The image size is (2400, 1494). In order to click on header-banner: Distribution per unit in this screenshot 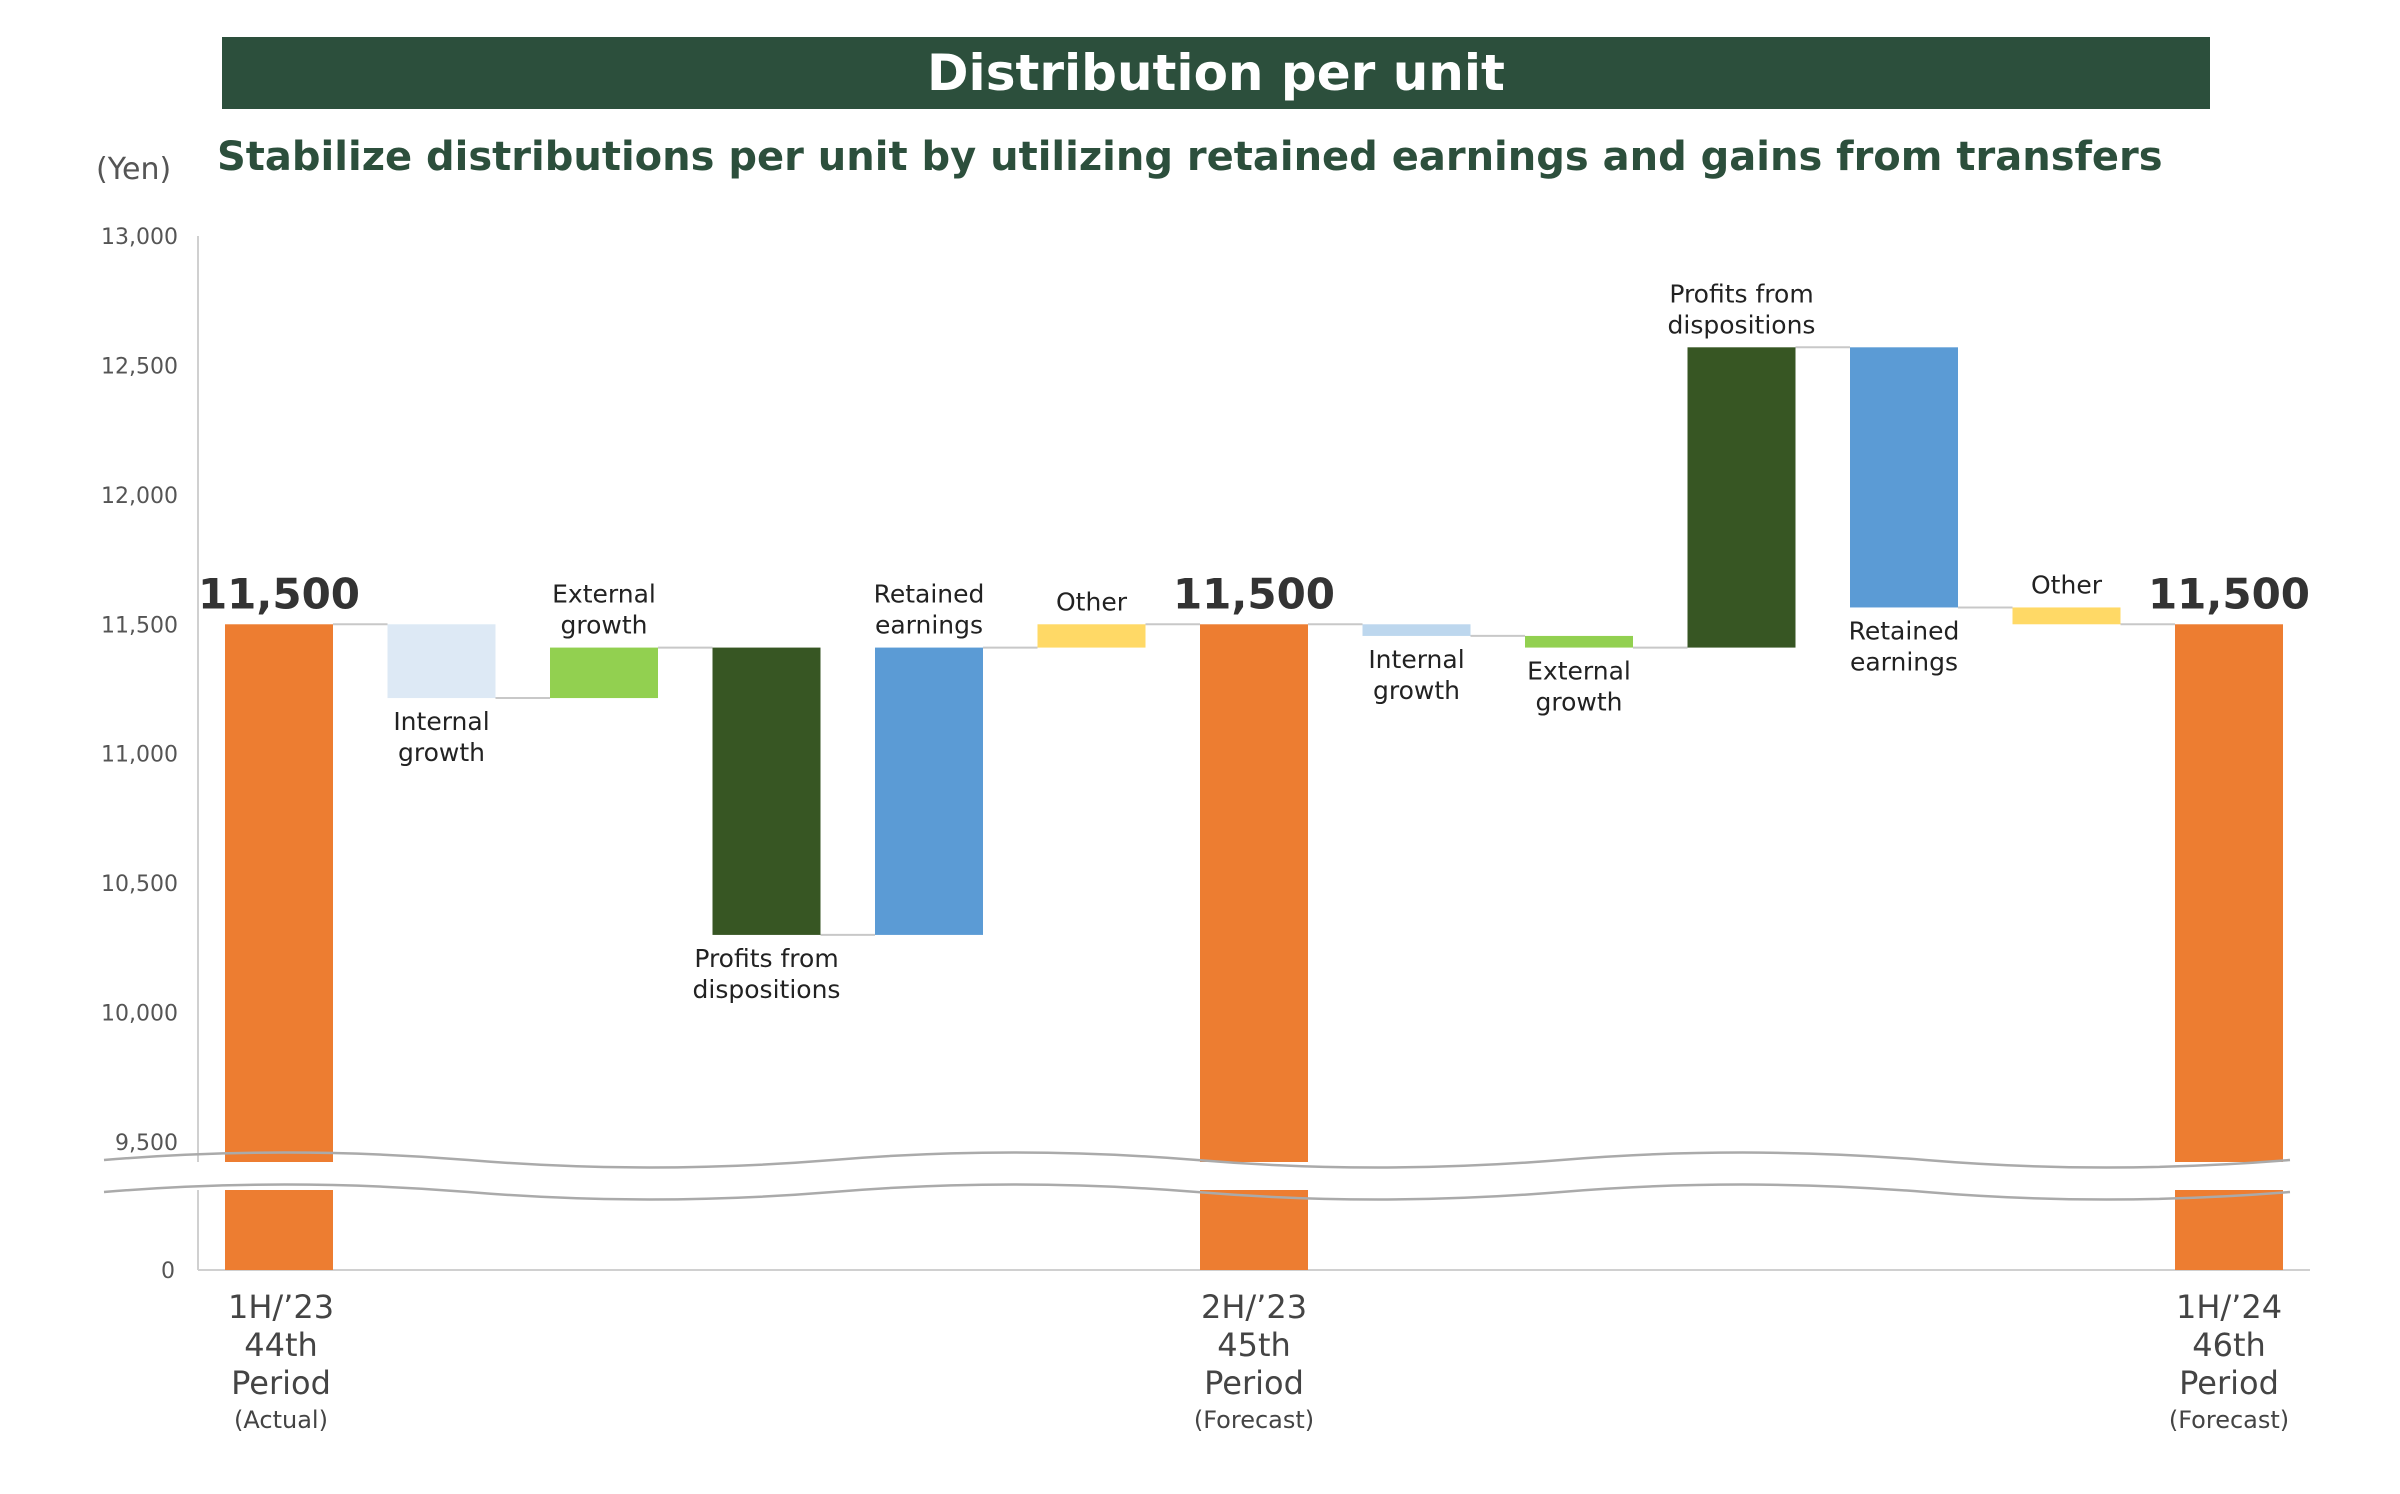, I will do `click(1216, 73)`.